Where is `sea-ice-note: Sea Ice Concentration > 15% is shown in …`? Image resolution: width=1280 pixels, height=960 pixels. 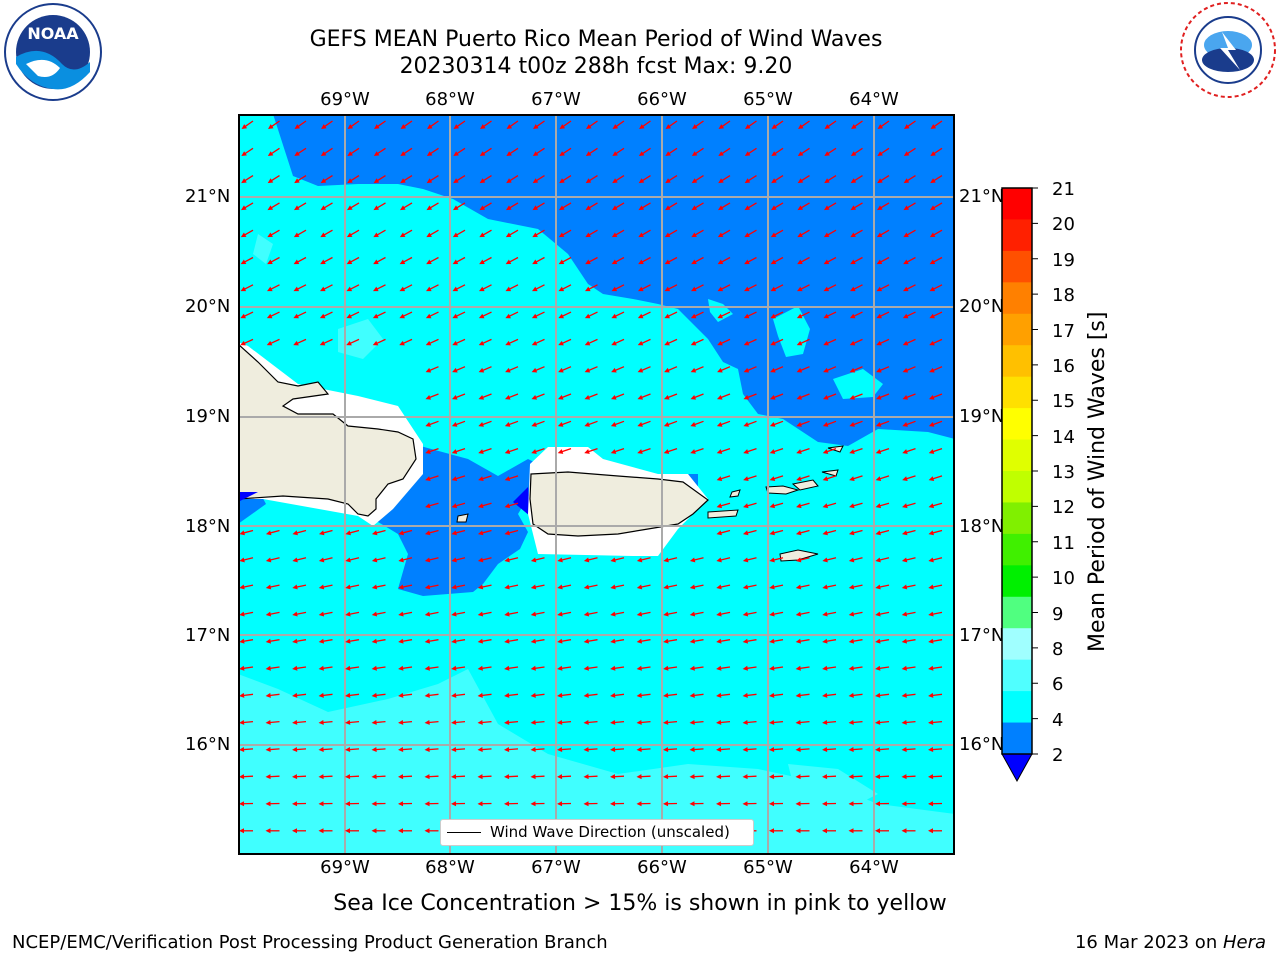
sea-ice-note: Sea Ice Concentration > 15% is shown in … is located at coordinates (640, 903).